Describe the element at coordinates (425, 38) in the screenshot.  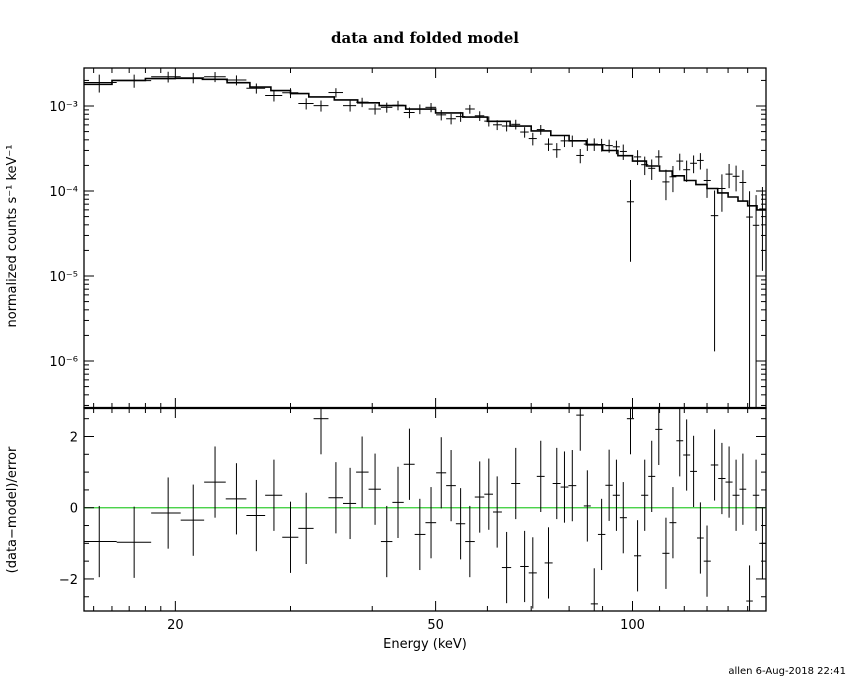
I see `chart-title: data and folded model` at that location.